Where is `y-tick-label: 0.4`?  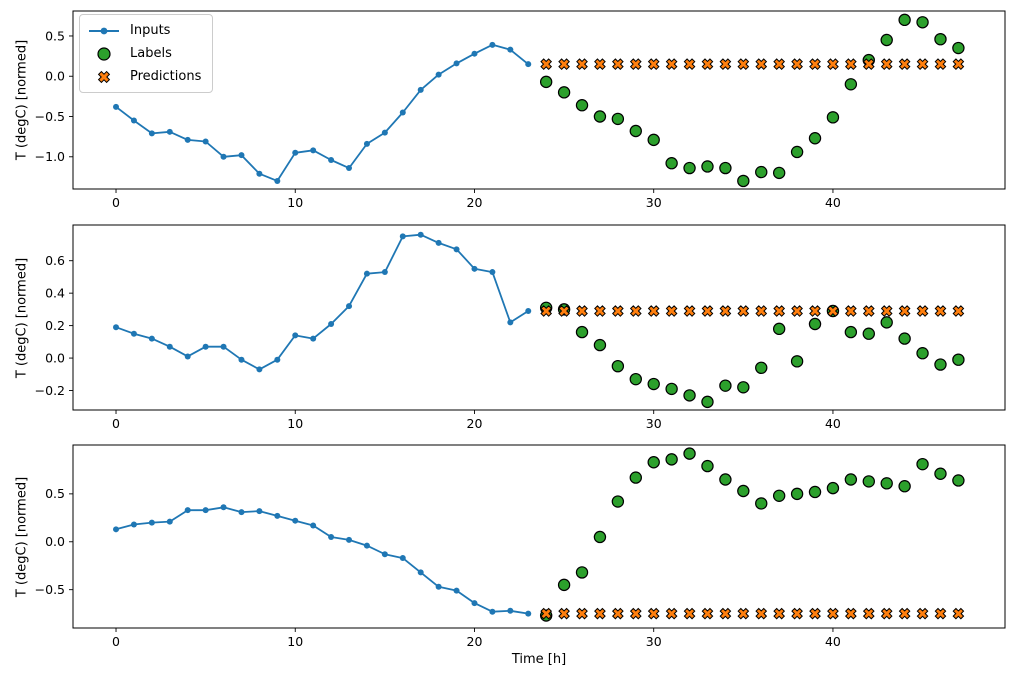 y-tick-label: 0.4 is located at coordinates (55, 292).